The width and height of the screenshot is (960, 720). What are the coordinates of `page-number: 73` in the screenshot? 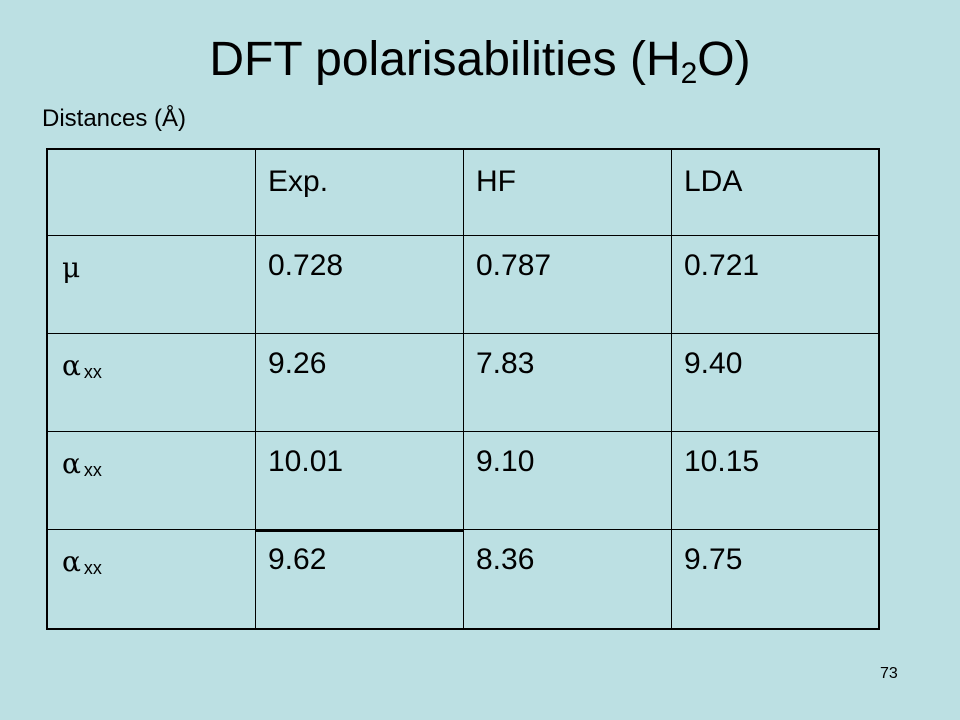 It's located at (889, 673).